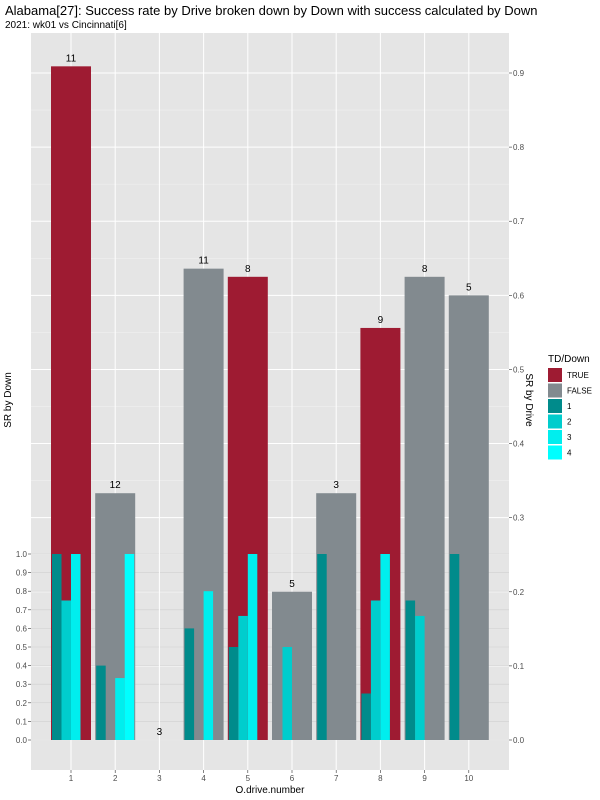 This screenshot has width=600, height=800. Describe the element at coordinates (22, 740) in the screenshot. I see `left-tick-label: 0.0` at that location.